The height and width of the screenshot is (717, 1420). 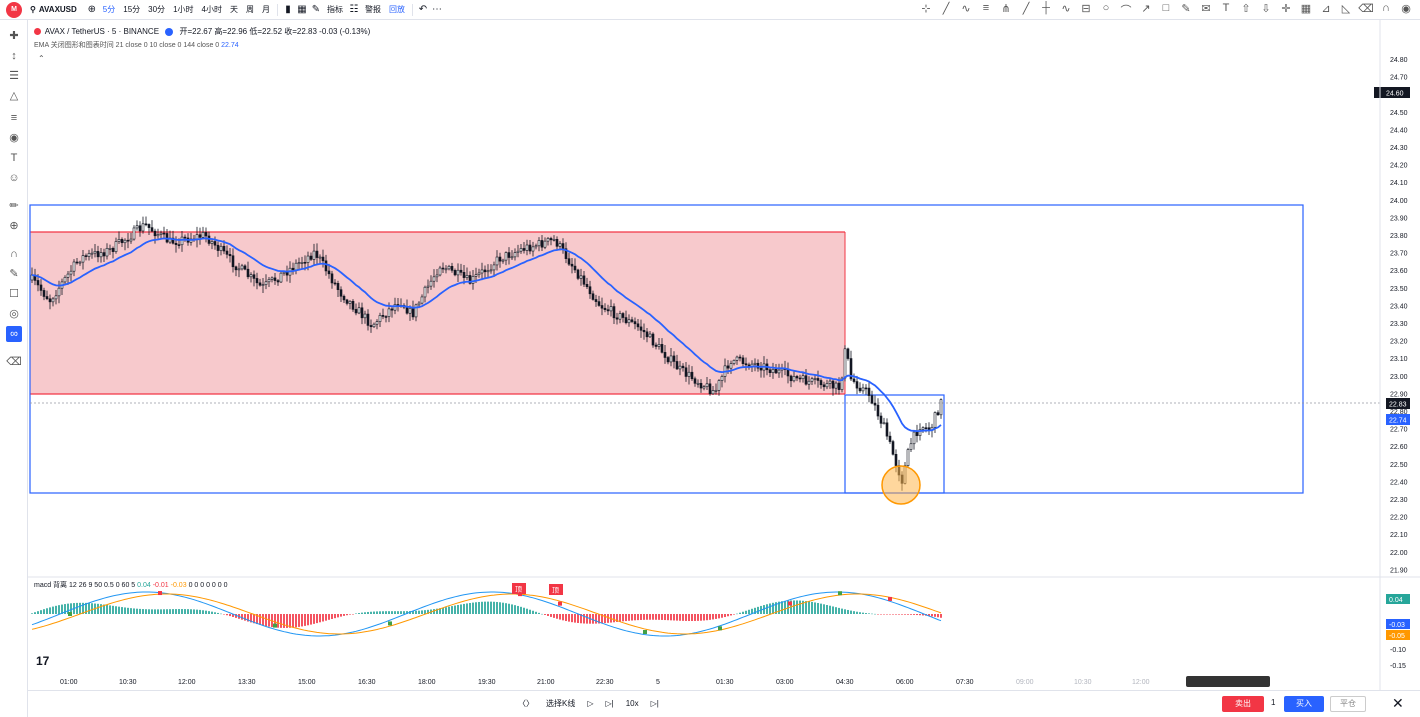 What do you see at coordinates (14, 334) in the screenshot?
I see `link-icon: ∞` at bounding box center [14, 334].